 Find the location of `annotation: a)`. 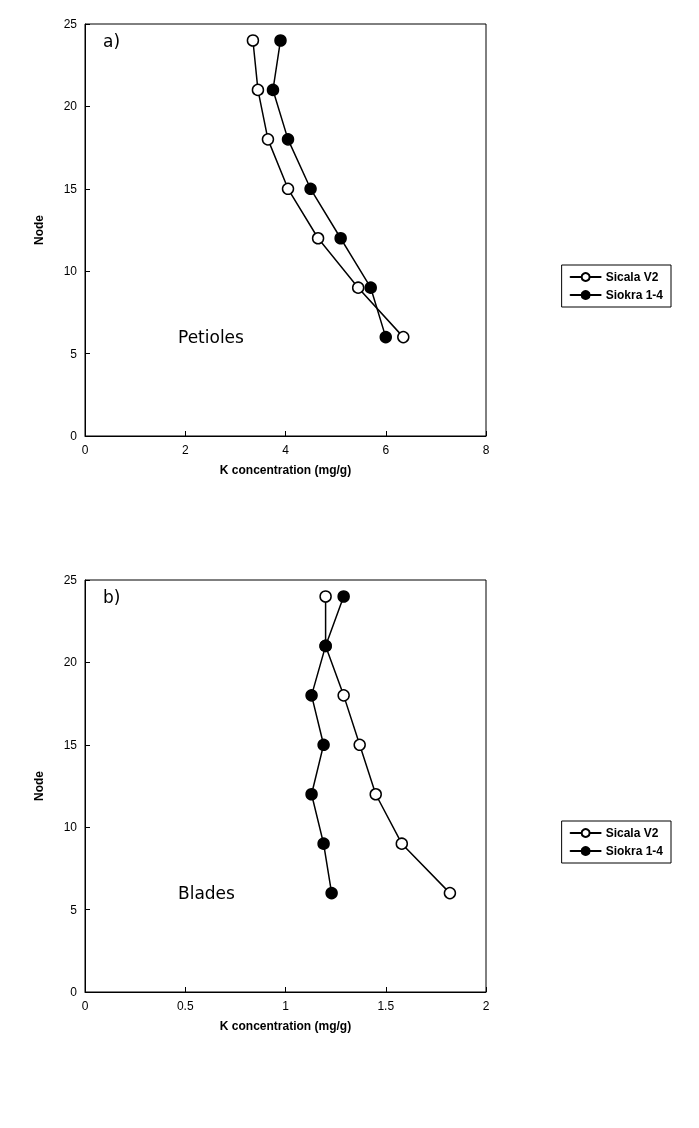

annotation: a) is located at coordinates (112, 40).